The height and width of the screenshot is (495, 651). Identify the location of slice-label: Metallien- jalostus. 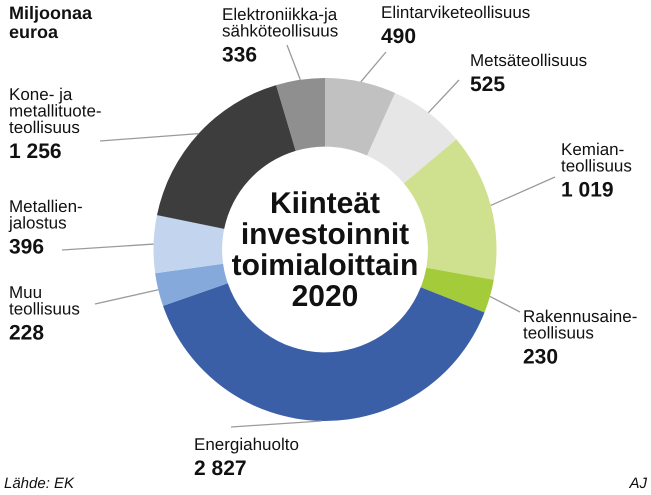
(45, 214).